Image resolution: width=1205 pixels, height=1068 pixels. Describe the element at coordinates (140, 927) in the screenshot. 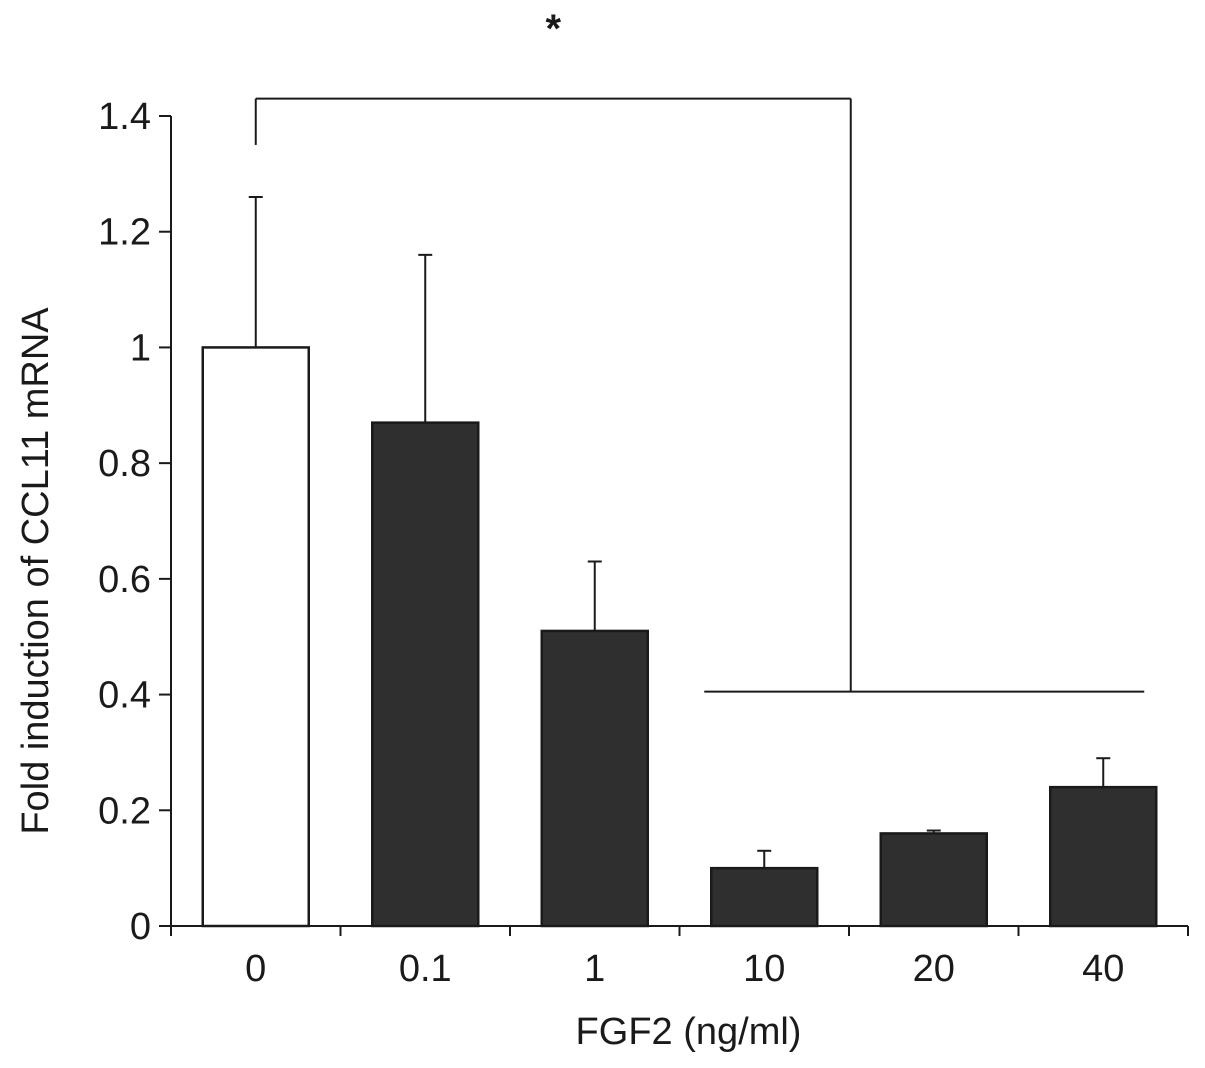

I see `y-tick-label: 0` at that location.